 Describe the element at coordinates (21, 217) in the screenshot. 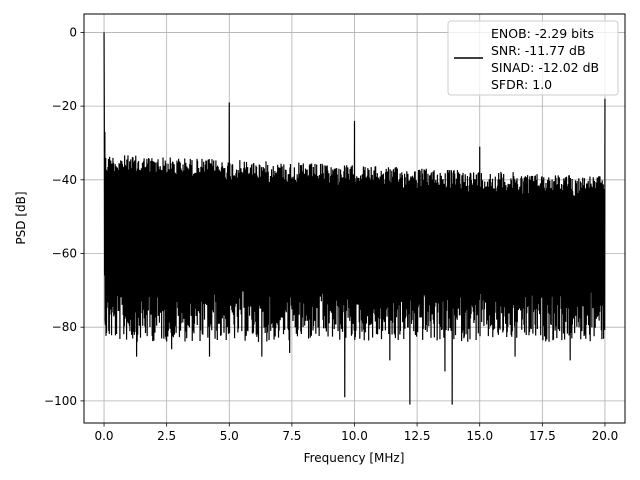

I see `y-axis-label: PSD [dB]` at that location.